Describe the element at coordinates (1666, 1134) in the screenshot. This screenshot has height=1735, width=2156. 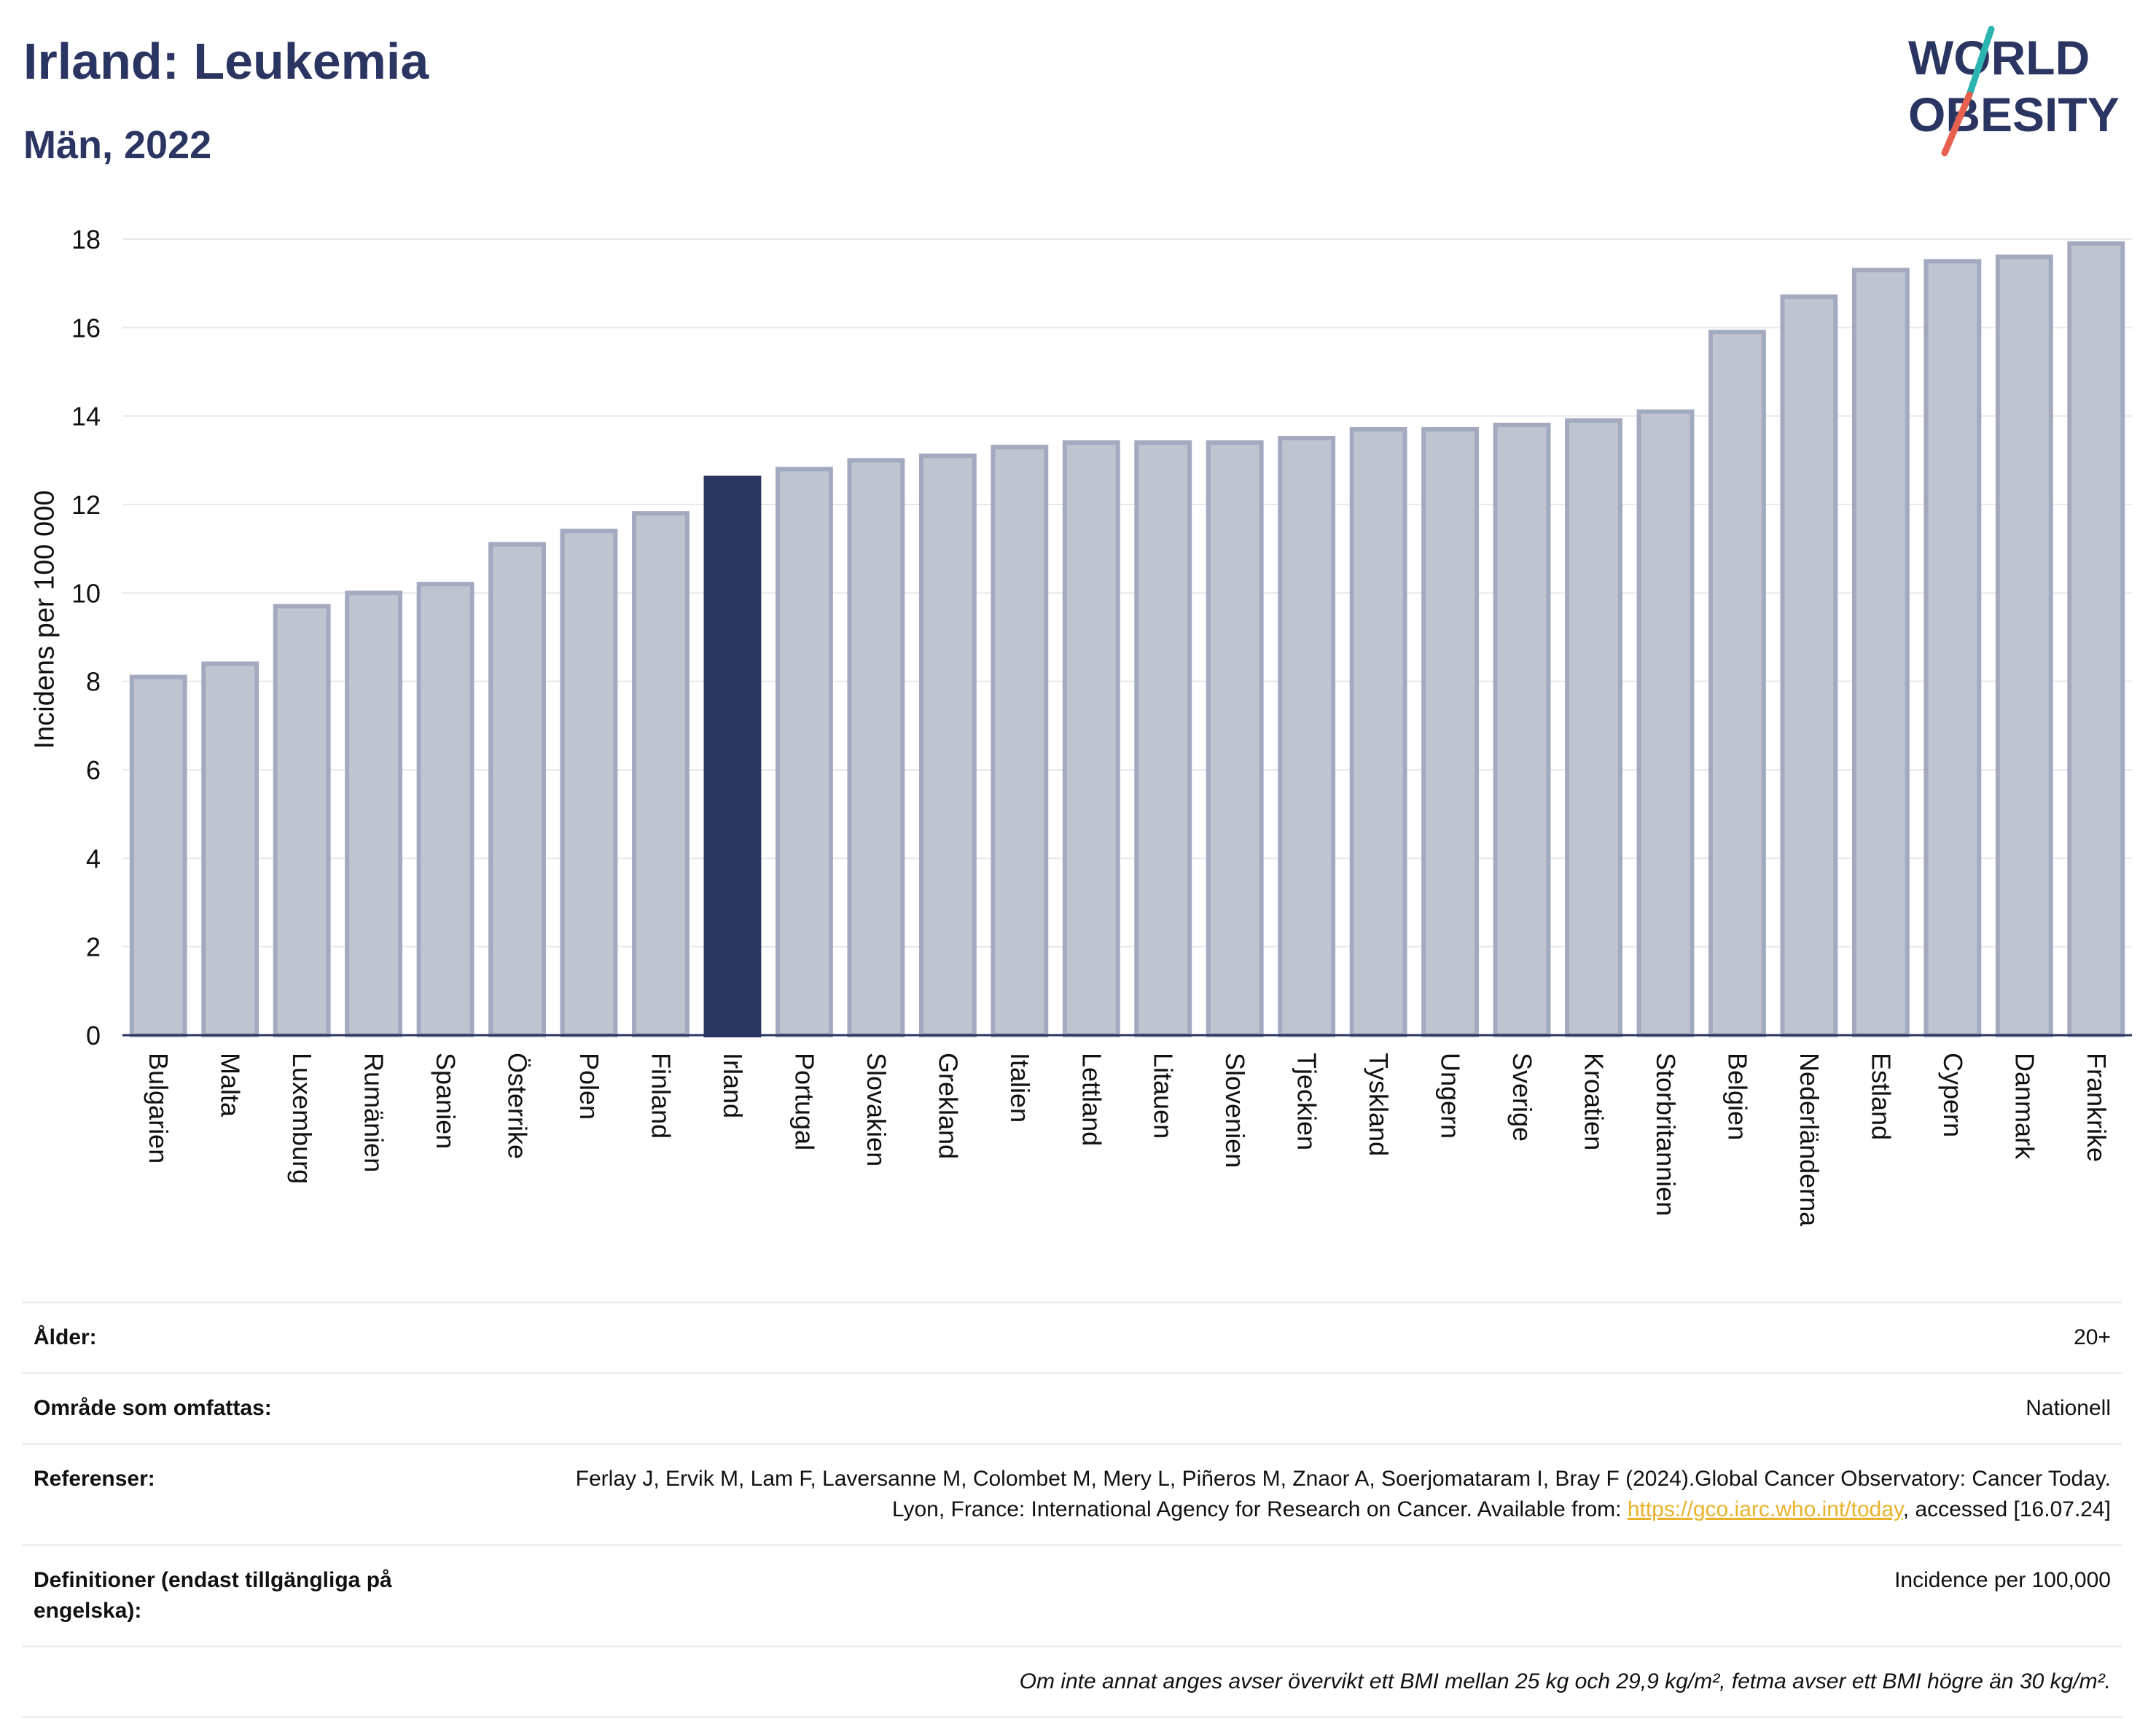
I see `x-tick-label: Storbritannien` at that location.